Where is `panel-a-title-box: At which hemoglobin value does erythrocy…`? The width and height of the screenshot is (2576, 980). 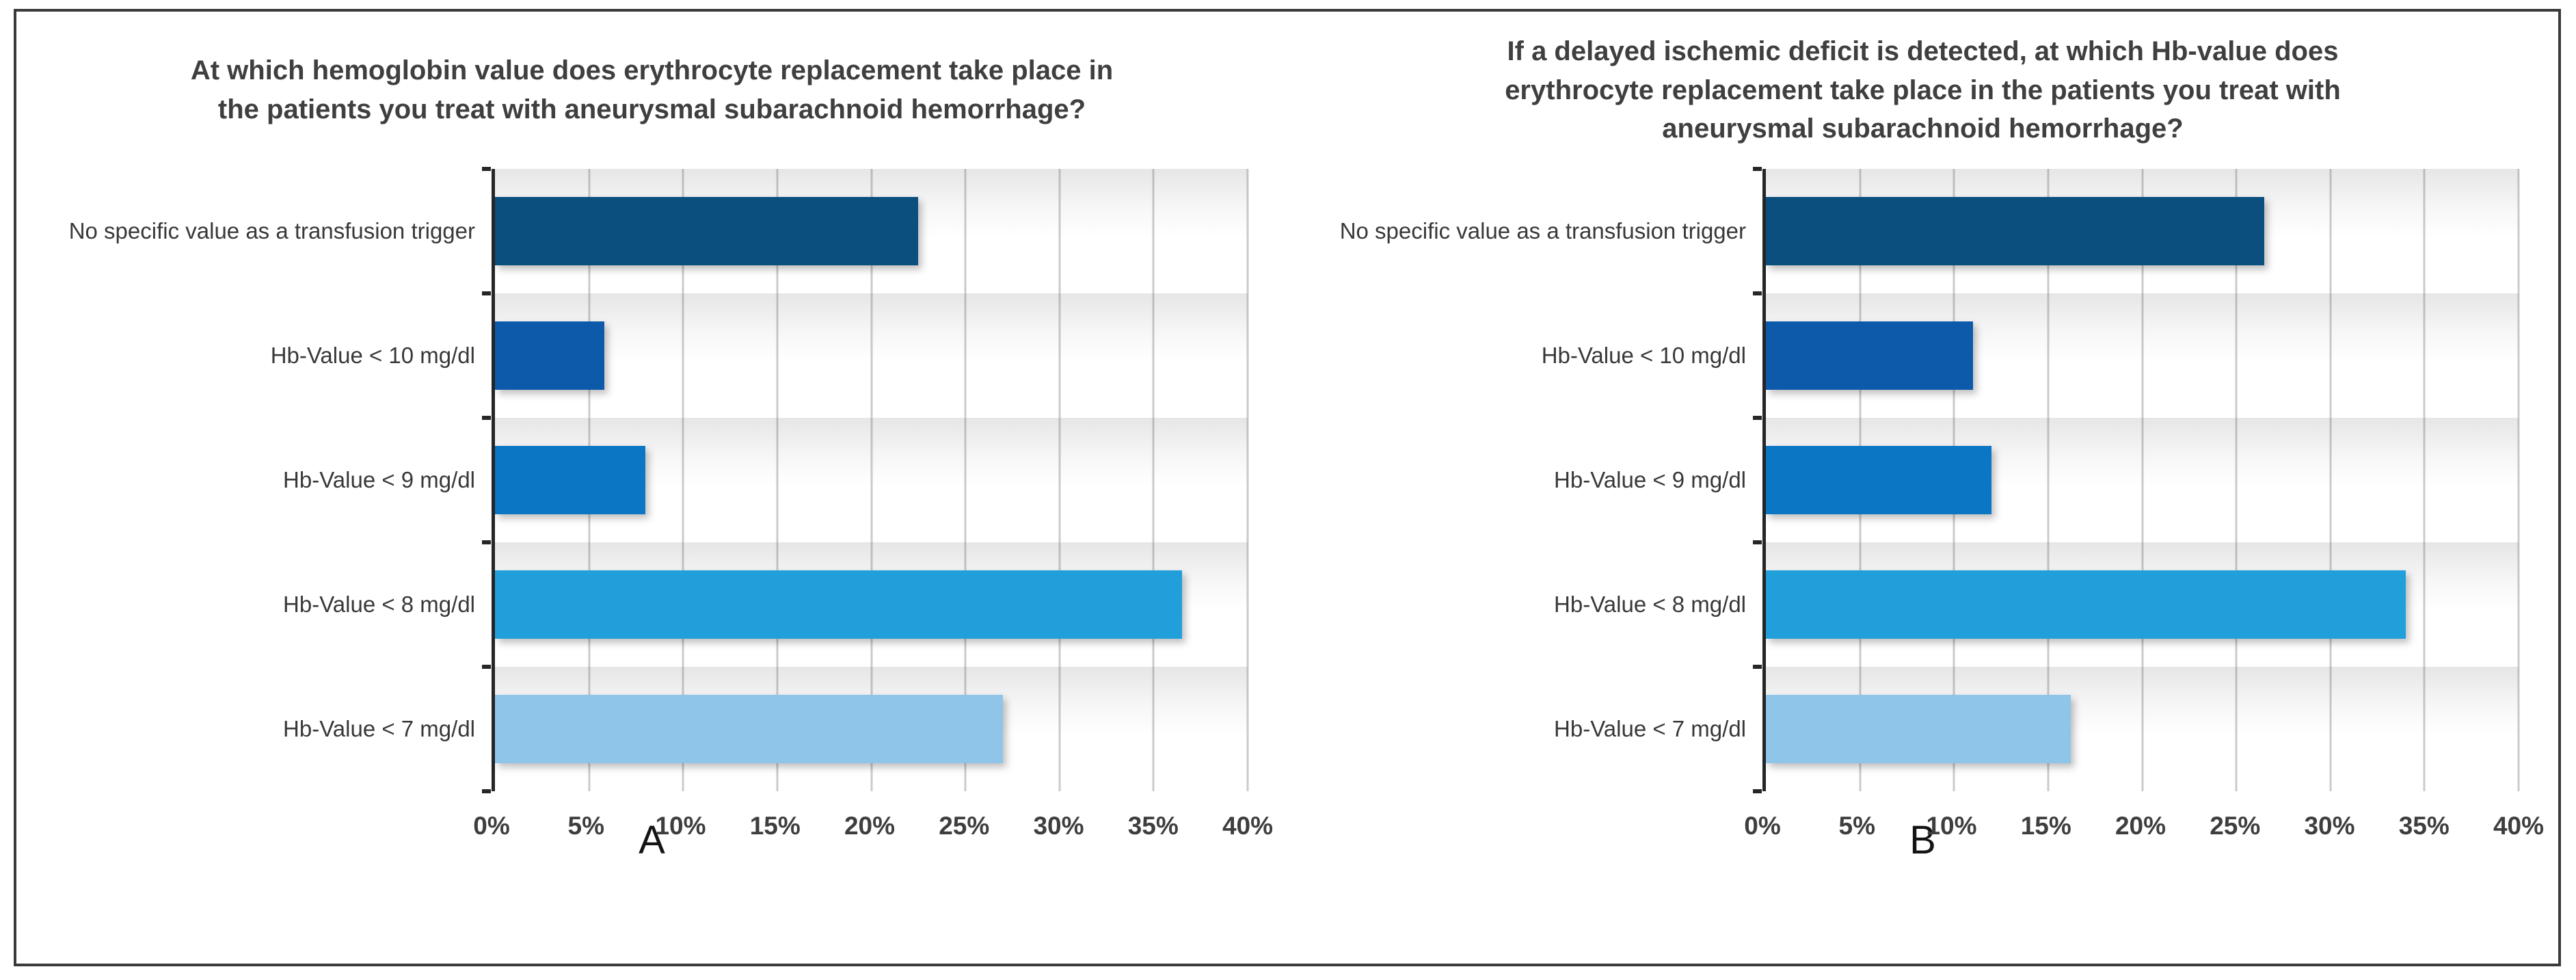 panel-a-title-box: At which hemoglobin value does erythrocy… is located at coordinates (651, 90).